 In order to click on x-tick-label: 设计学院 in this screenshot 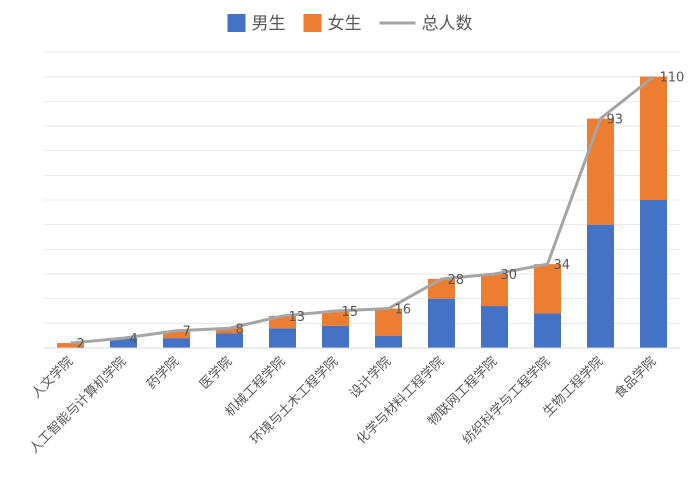, I will do `click(370, 378)`.